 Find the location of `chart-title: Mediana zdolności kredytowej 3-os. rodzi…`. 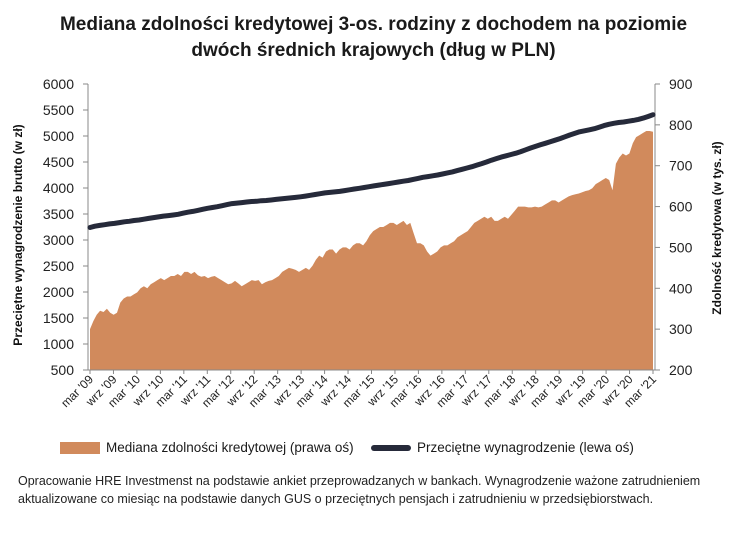

chart-title: Mediana zdolności kredytowej 3-os. rodzi… is located at coordinates (373, 38).